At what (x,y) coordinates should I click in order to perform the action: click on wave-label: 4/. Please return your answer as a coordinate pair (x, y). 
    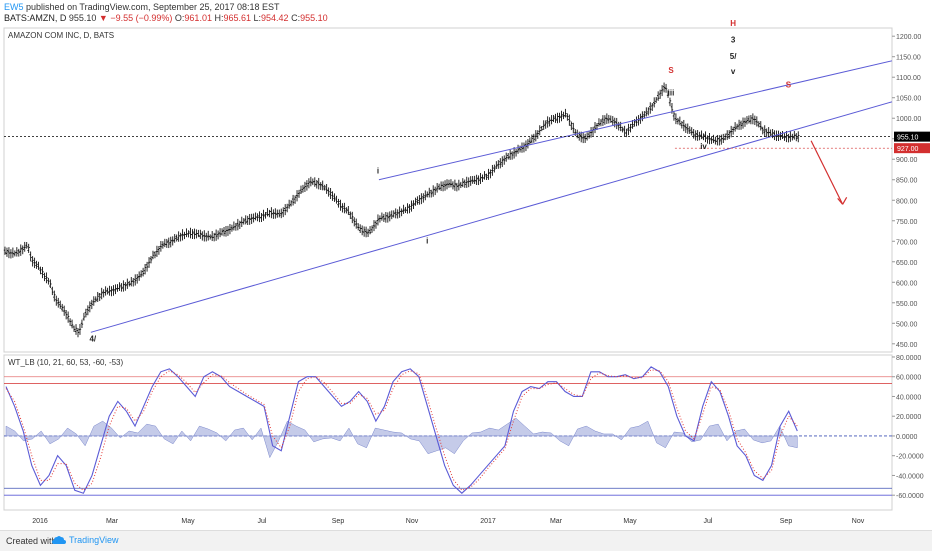
    Looking at the image, I should click on (92, 339).